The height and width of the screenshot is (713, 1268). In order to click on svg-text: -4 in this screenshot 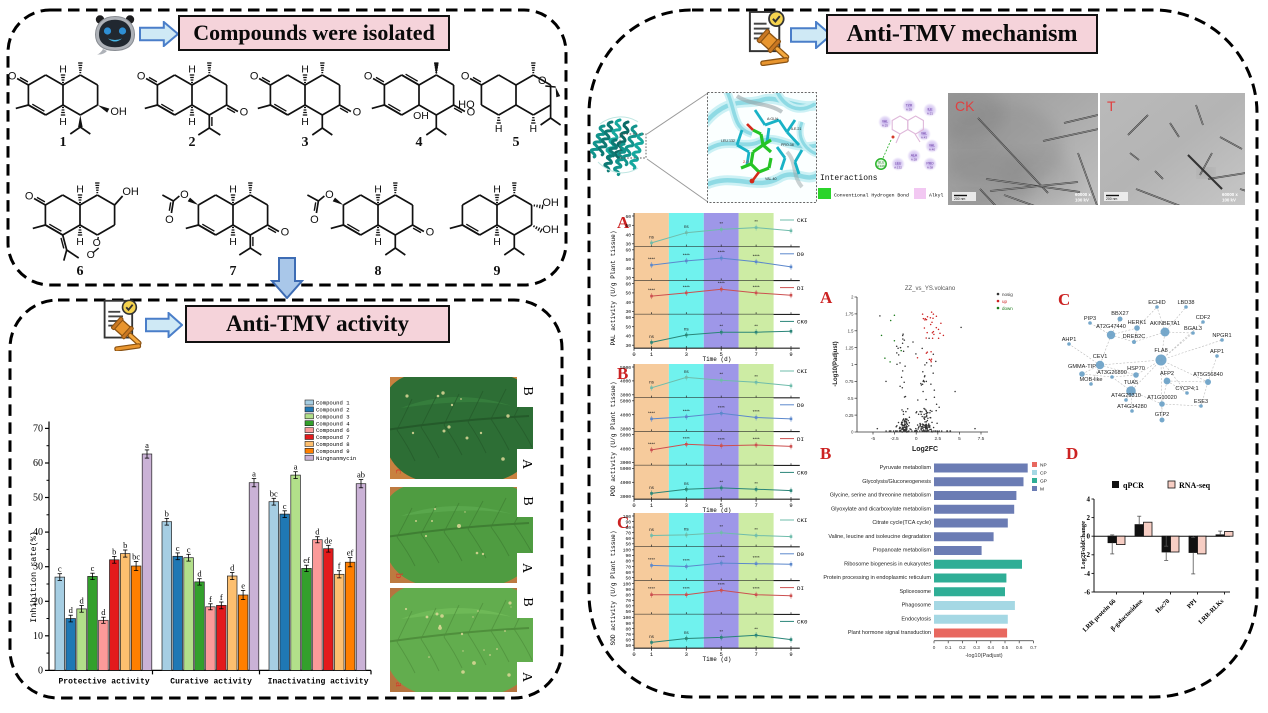, I will do `click(1087, 574)`.